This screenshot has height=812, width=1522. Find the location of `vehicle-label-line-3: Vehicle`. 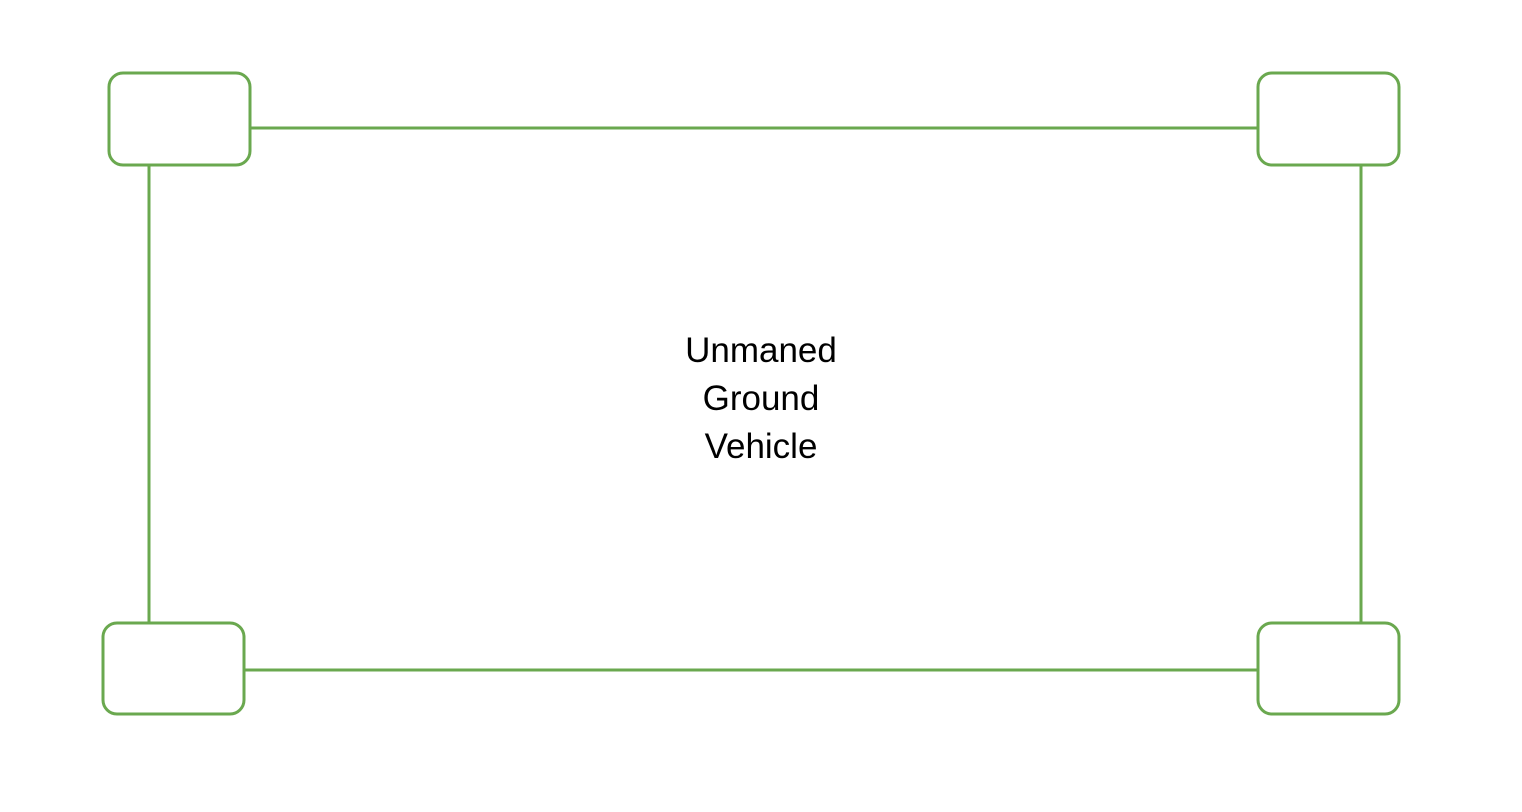

vehicle-label-line-3: Vehicle is located at coordinates (761, 446).